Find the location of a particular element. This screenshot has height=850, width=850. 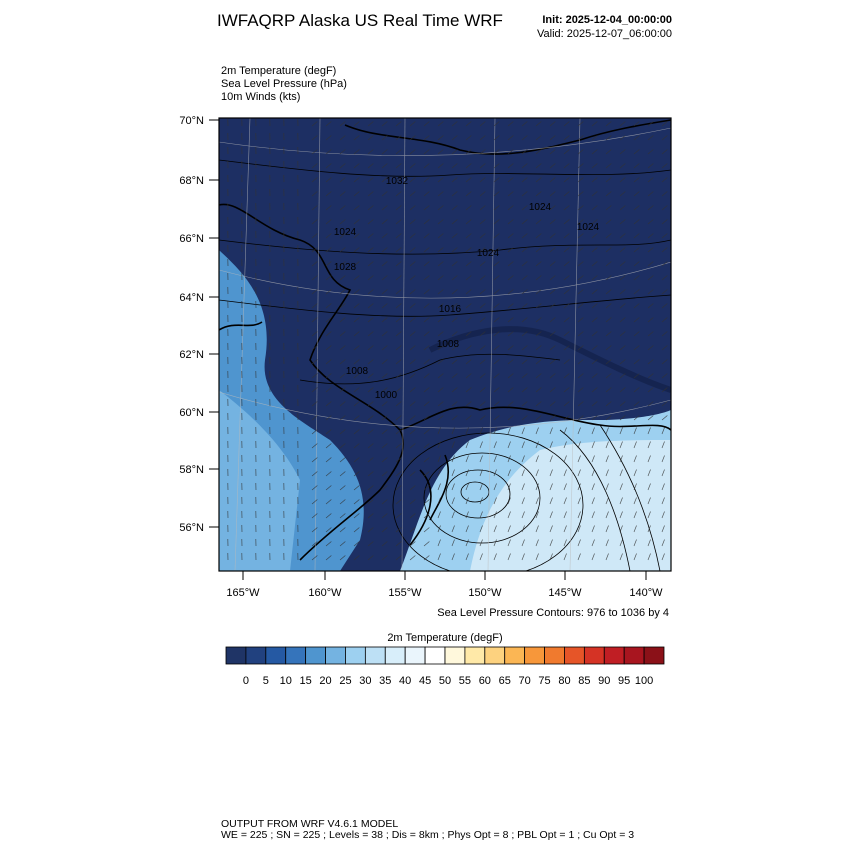

colorbar-label: 15 is located at coordinates (306, 681).